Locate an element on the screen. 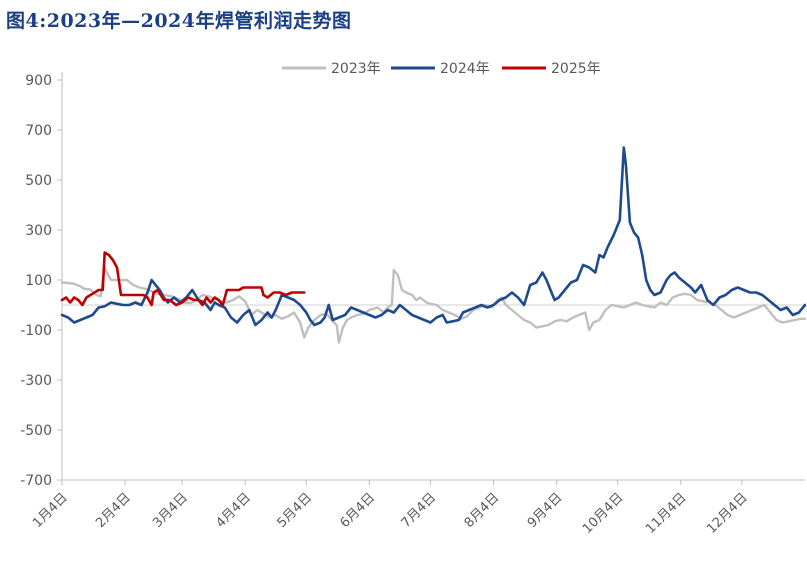  x-tick-label: 10月4日 is located at coordinates (603, 513).